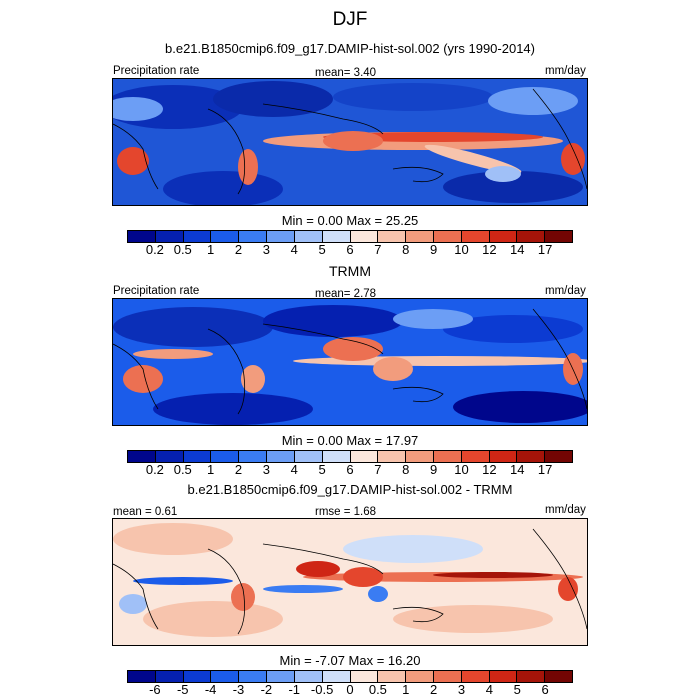 The height and width of the screenshot is (700, 700). Describe the element at coordinates (238, 689) in the screenshot. I see `colorbar-tick-label: -3` at that location.